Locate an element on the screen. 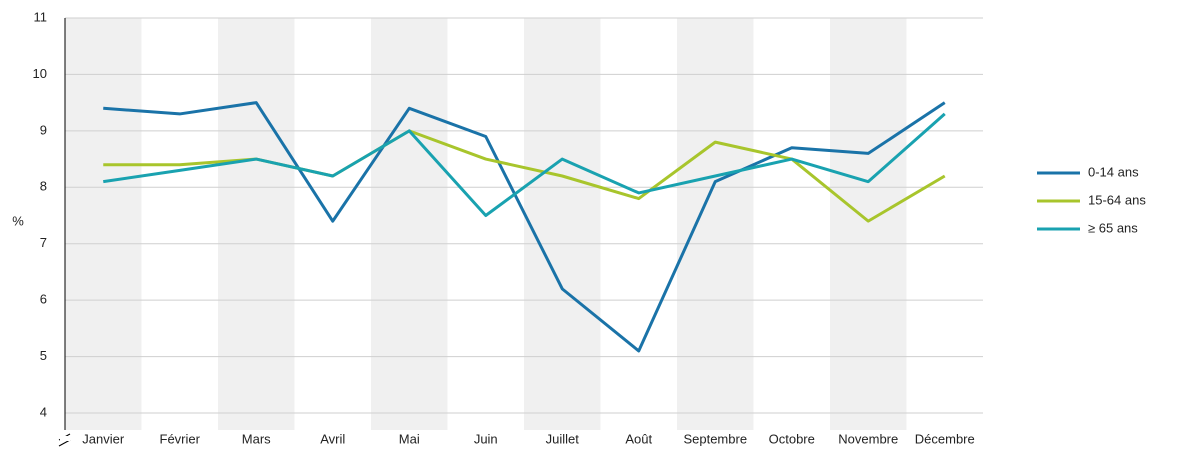 This screenshot has height=455, width=1185. x-tick-label: Août is located at coordinates (638, 438).